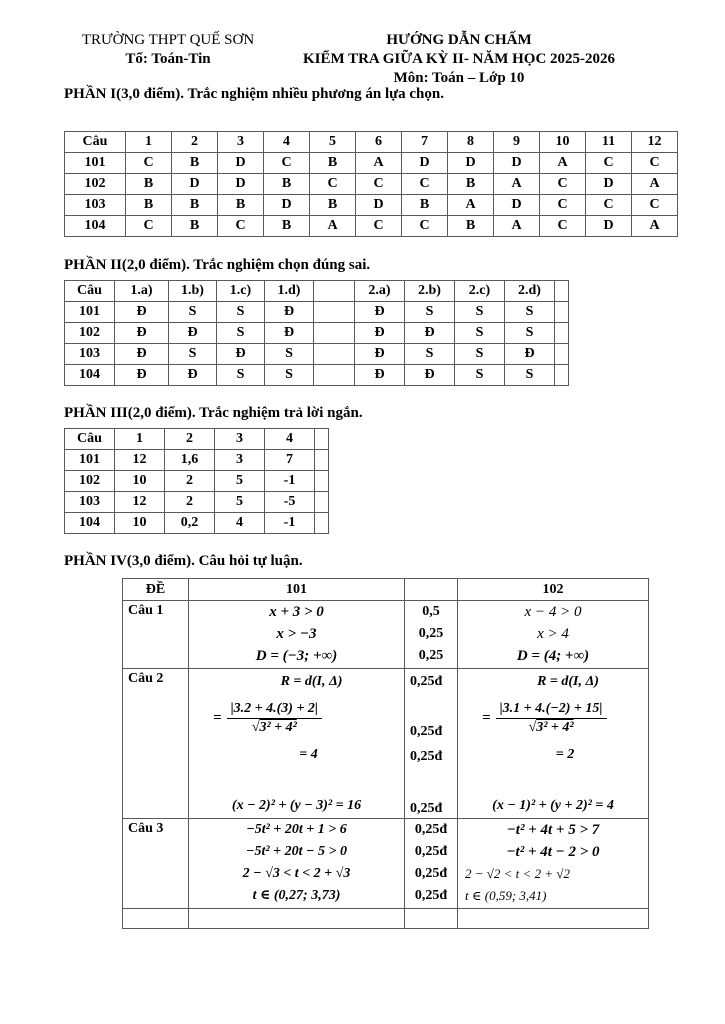 The width and height of the screenshot is (725, 1024). I want to click on col-header: 9, so click(516, 142).